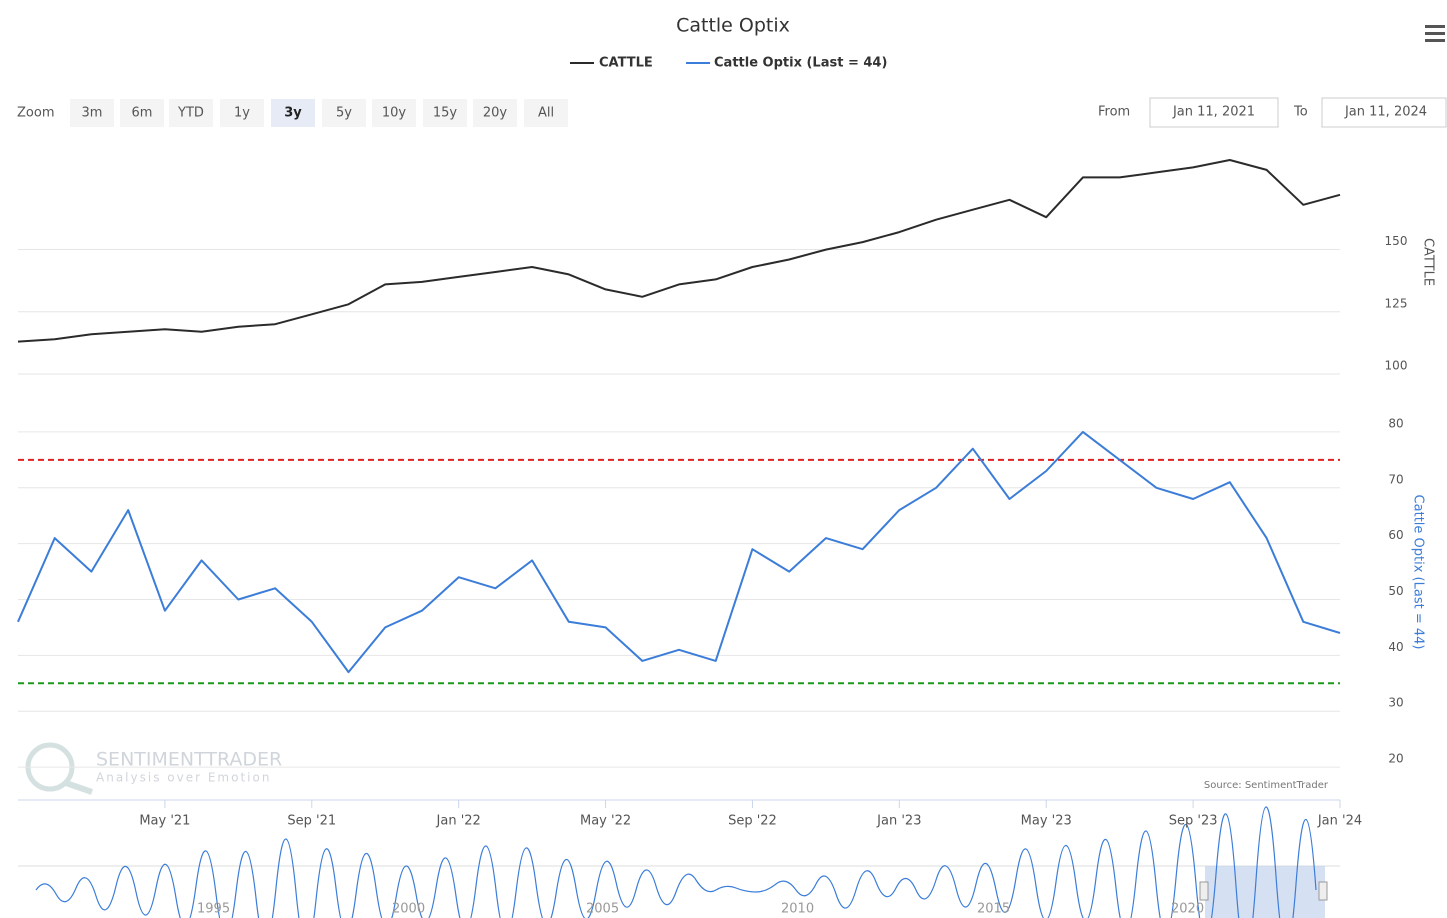 The image size is (1447, 918). Describe the element at coordinates (1395, 591) in the screenshot. I see `y-tick-label: 50` at that location.